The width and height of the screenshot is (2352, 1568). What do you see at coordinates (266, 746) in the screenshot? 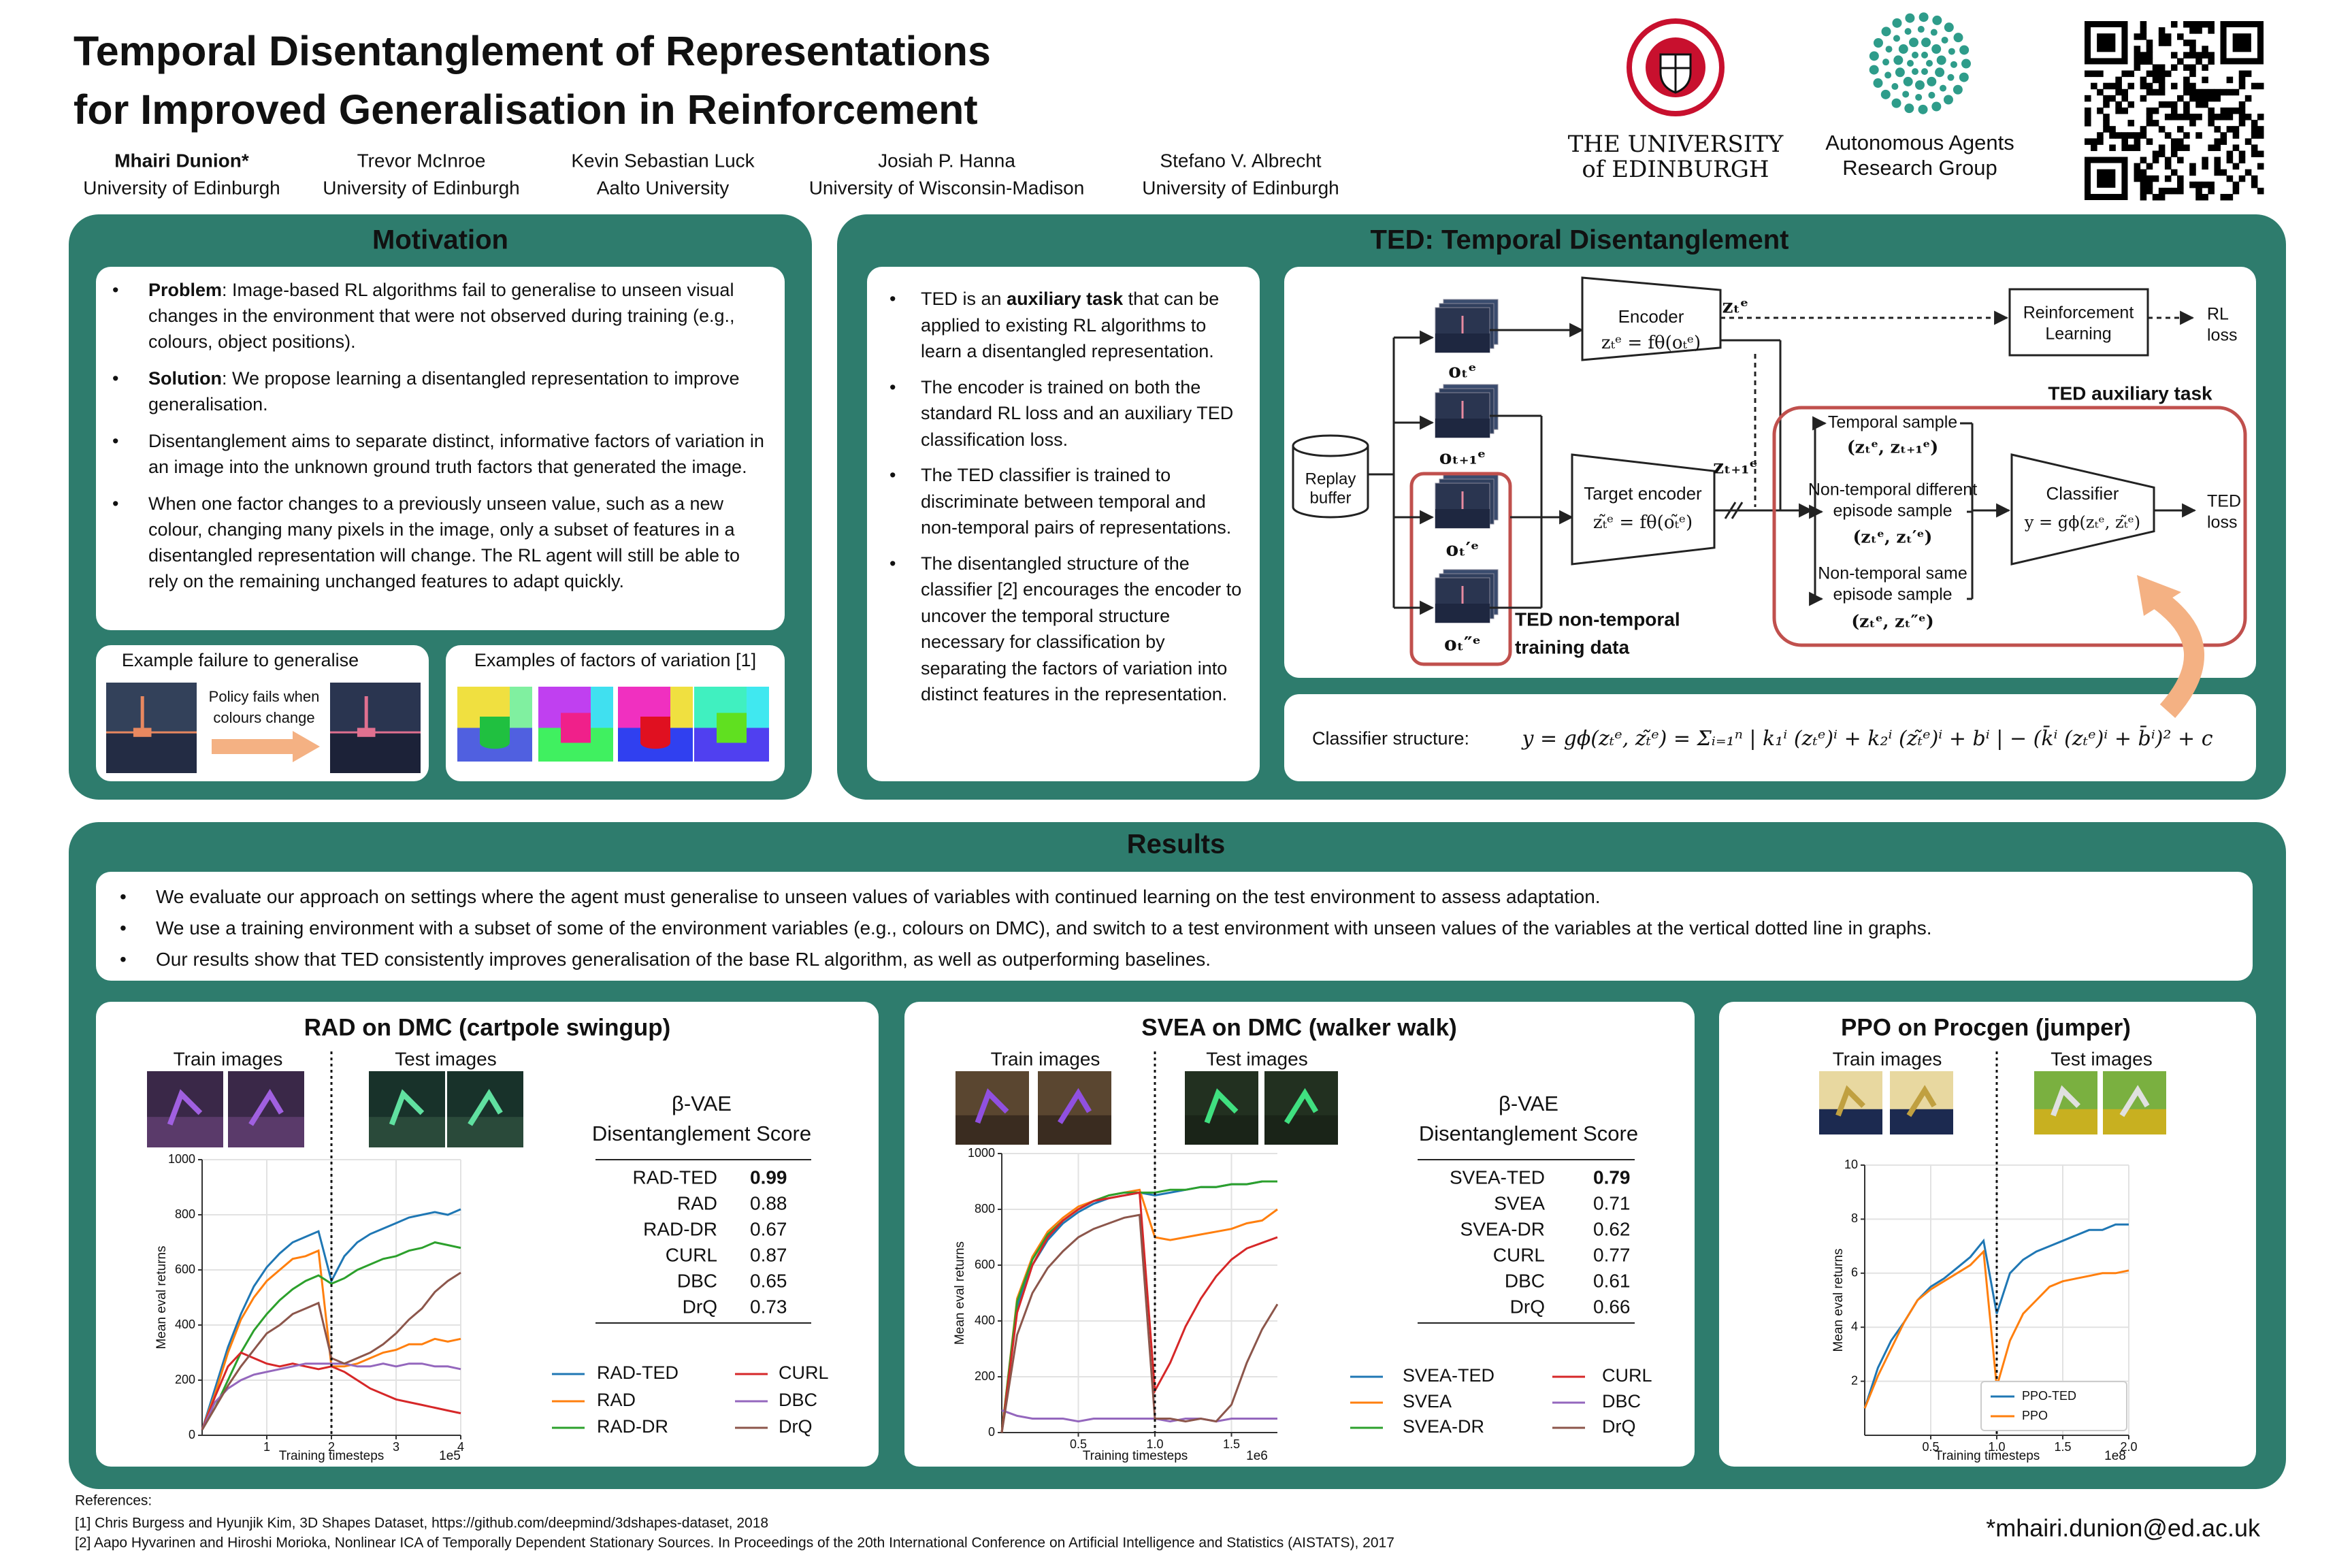
I see `arrow` at bounding box center [266, 746].